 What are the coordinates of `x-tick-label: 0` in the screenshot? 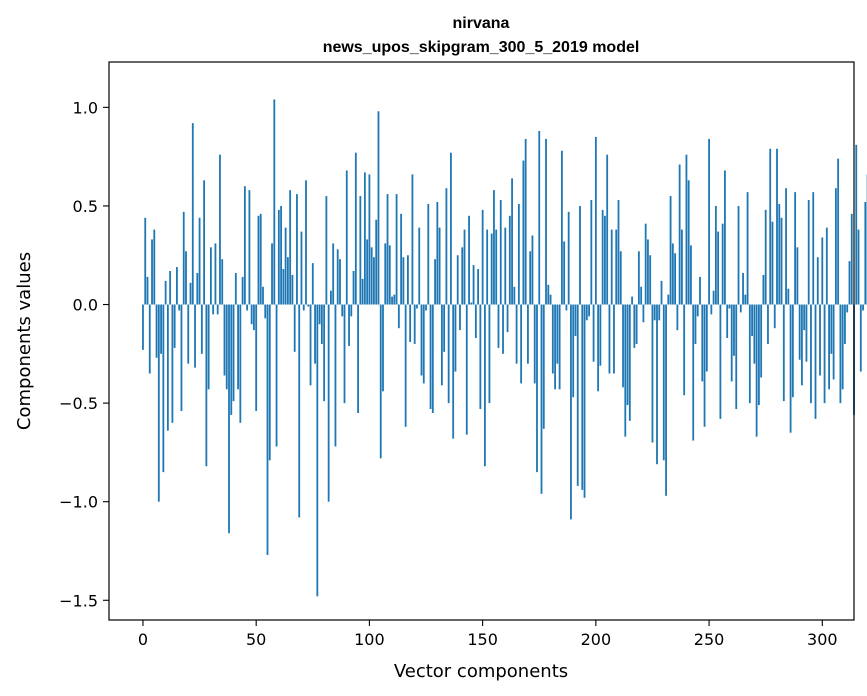 It's located at (143, 639).